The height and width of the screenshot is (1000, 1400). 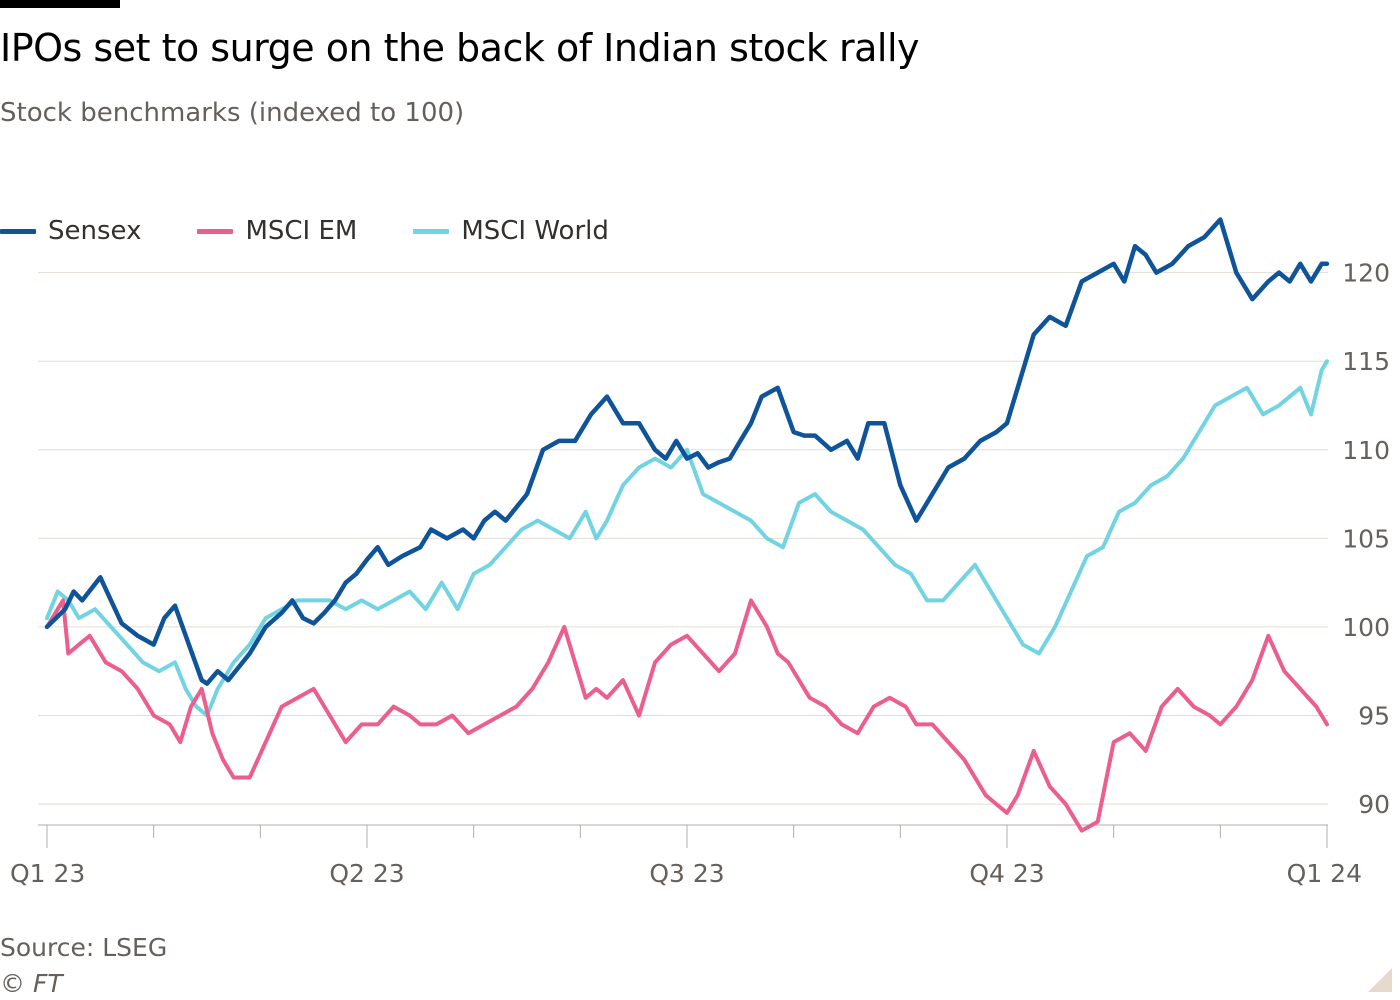 I want to click on source-note: Source: LSEG, so click(x=84, y=947).